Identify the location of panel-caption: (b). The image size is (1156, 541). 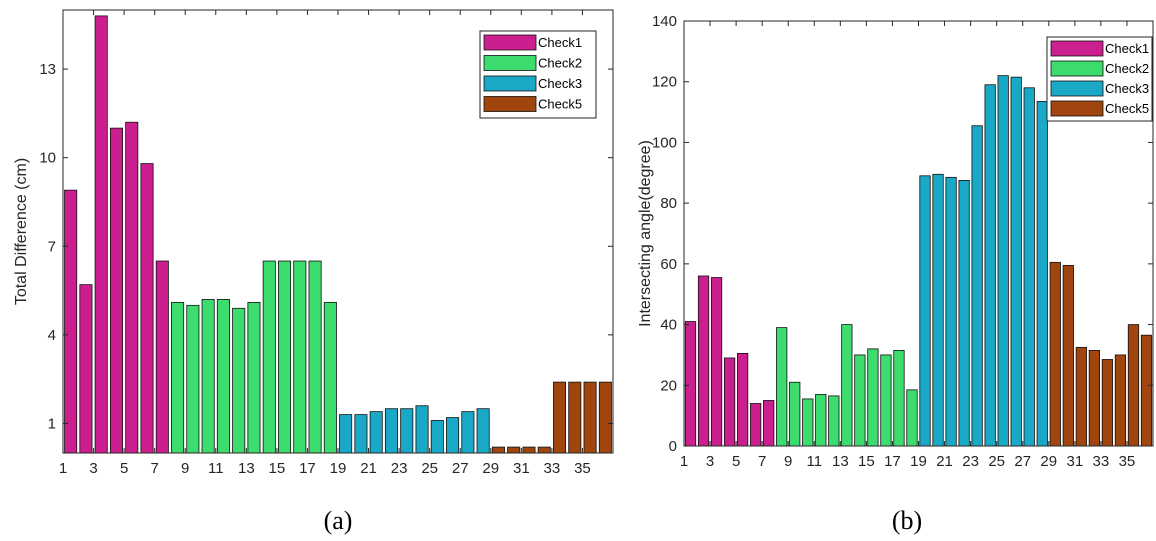
(907, 520).